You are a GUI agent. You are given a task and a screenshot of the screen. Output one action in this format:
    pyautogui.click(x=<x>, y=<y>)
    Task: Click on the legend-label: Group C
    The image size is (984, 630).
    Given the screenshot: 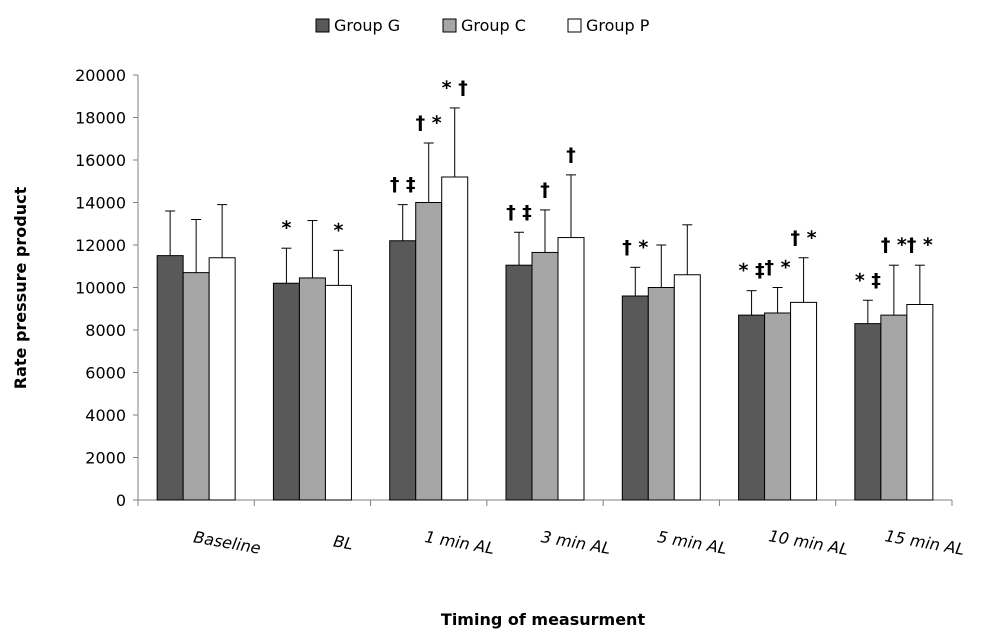 What is the action you would take?
    pyautogui.click(x=493, y=25)
    